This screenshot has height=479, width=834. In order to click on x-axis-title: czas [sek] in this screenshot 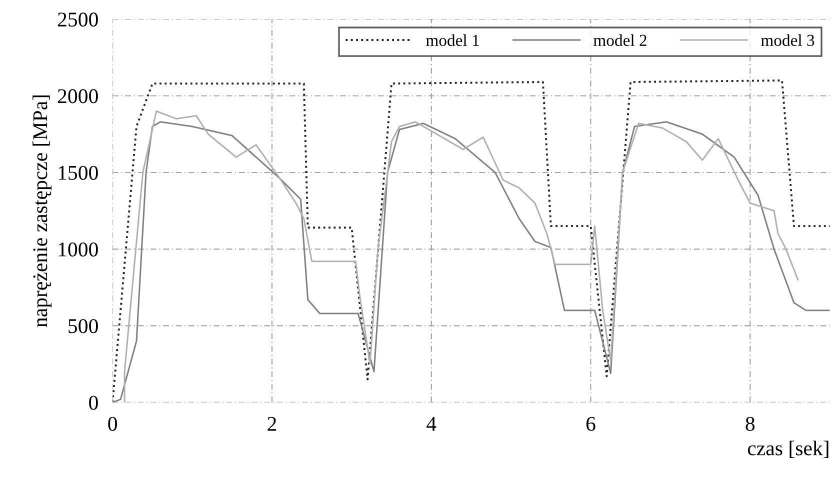, I will do `click(788, 449)`.